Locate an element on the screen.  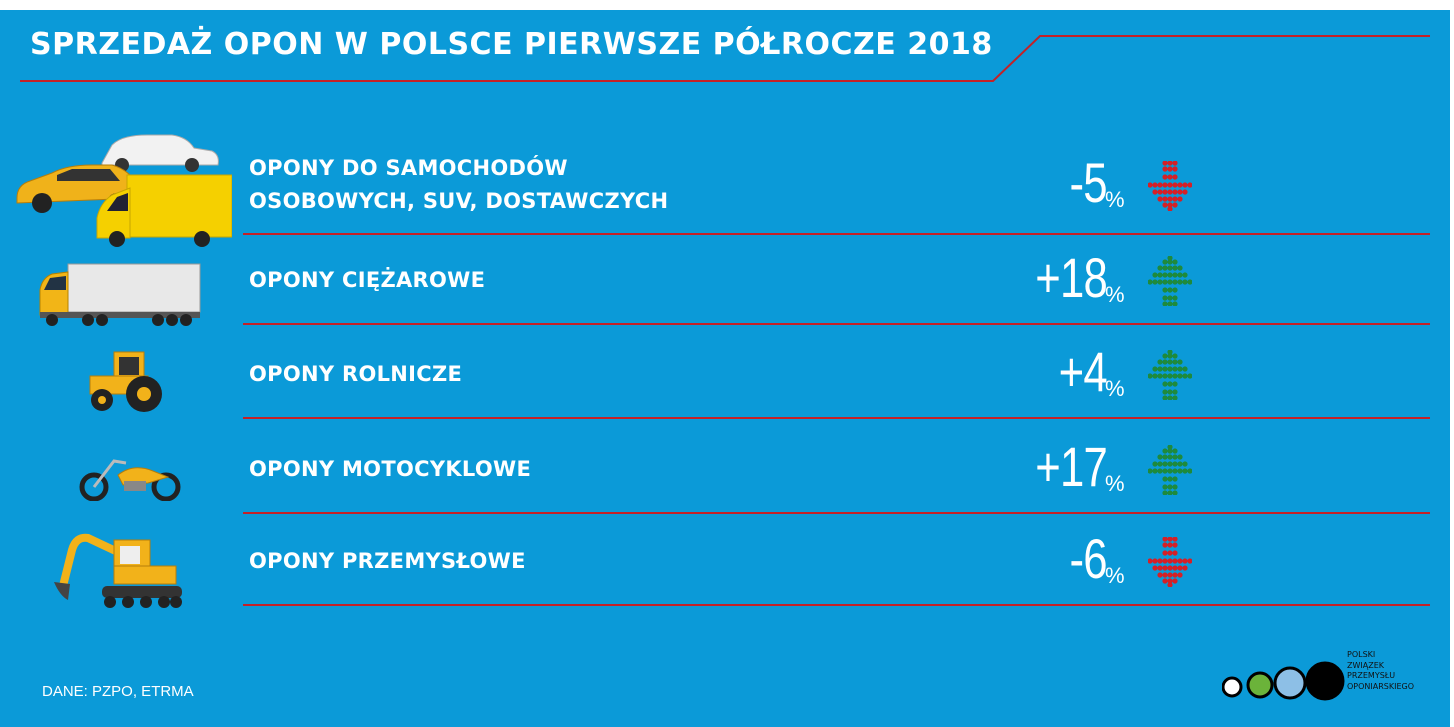
row-label: OPONY CIĘŻAROWE is located at coordinates (367, 280).